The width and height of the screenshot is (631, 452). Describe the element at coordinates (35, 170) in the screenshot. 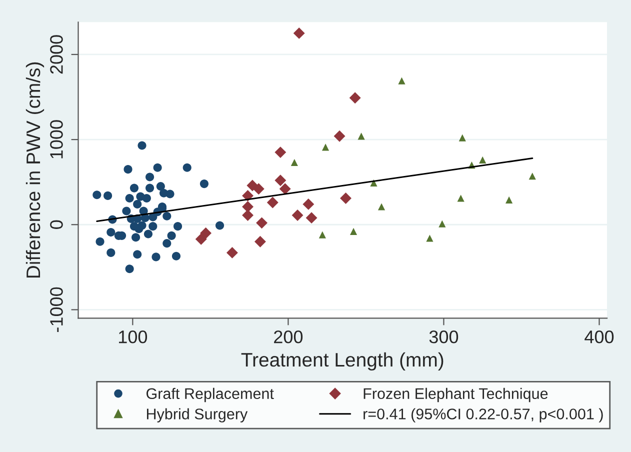

I see `y-axis-title: Difference in PWV (cm/s)` at that location.